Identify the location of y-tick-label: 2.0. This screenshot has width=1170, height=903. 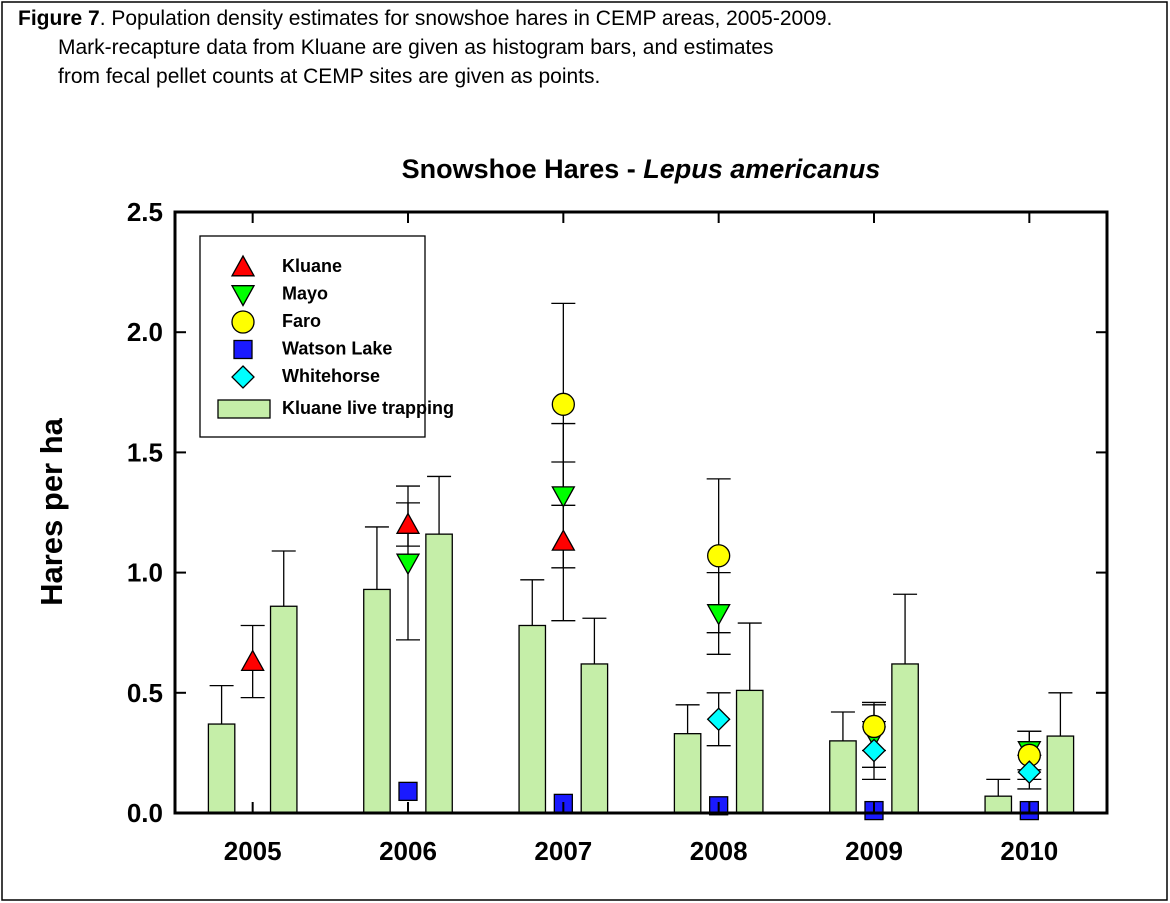
(145, 332).